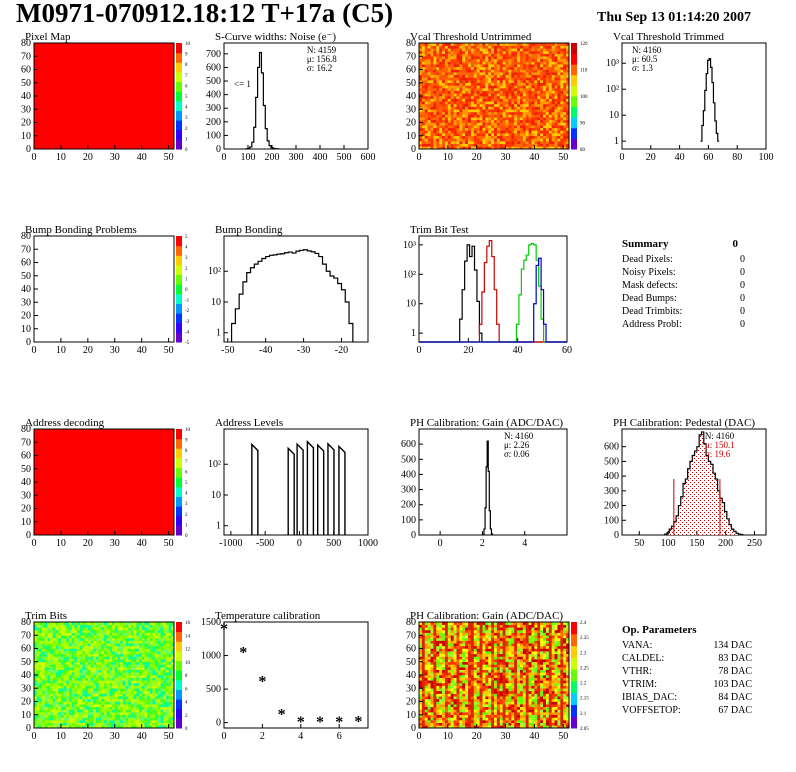 The height and width of the screenshot is (772, 796). I want to click on y-tick-label: 0, so click(28, 149).